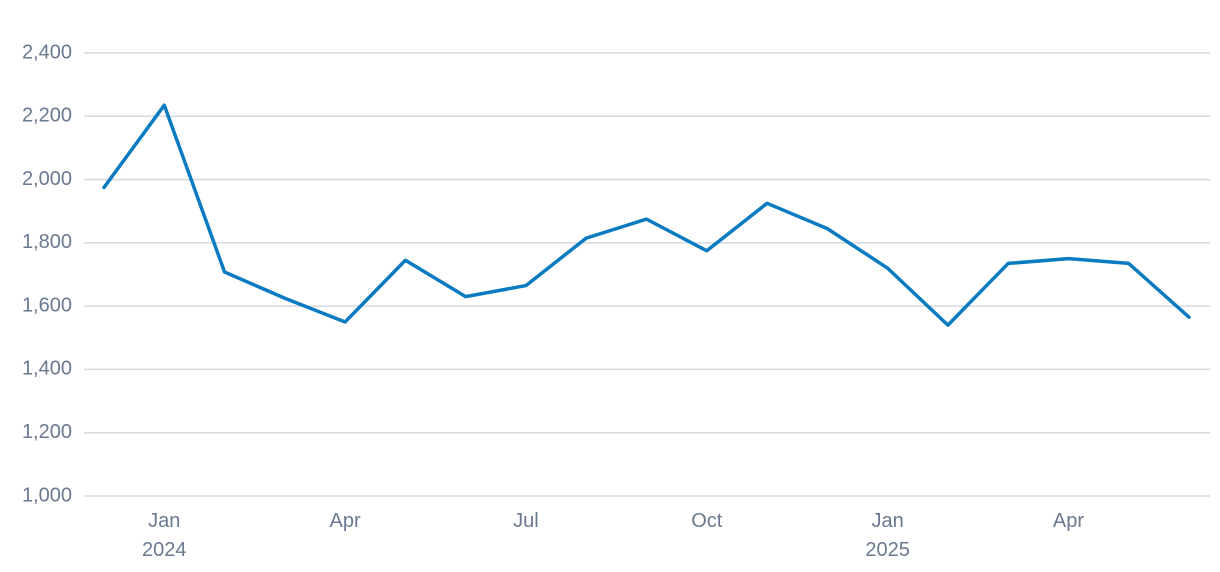 This screenshot has width=1220, height=572. I want to click on x-tick-label: Oct, so click(707, 521).